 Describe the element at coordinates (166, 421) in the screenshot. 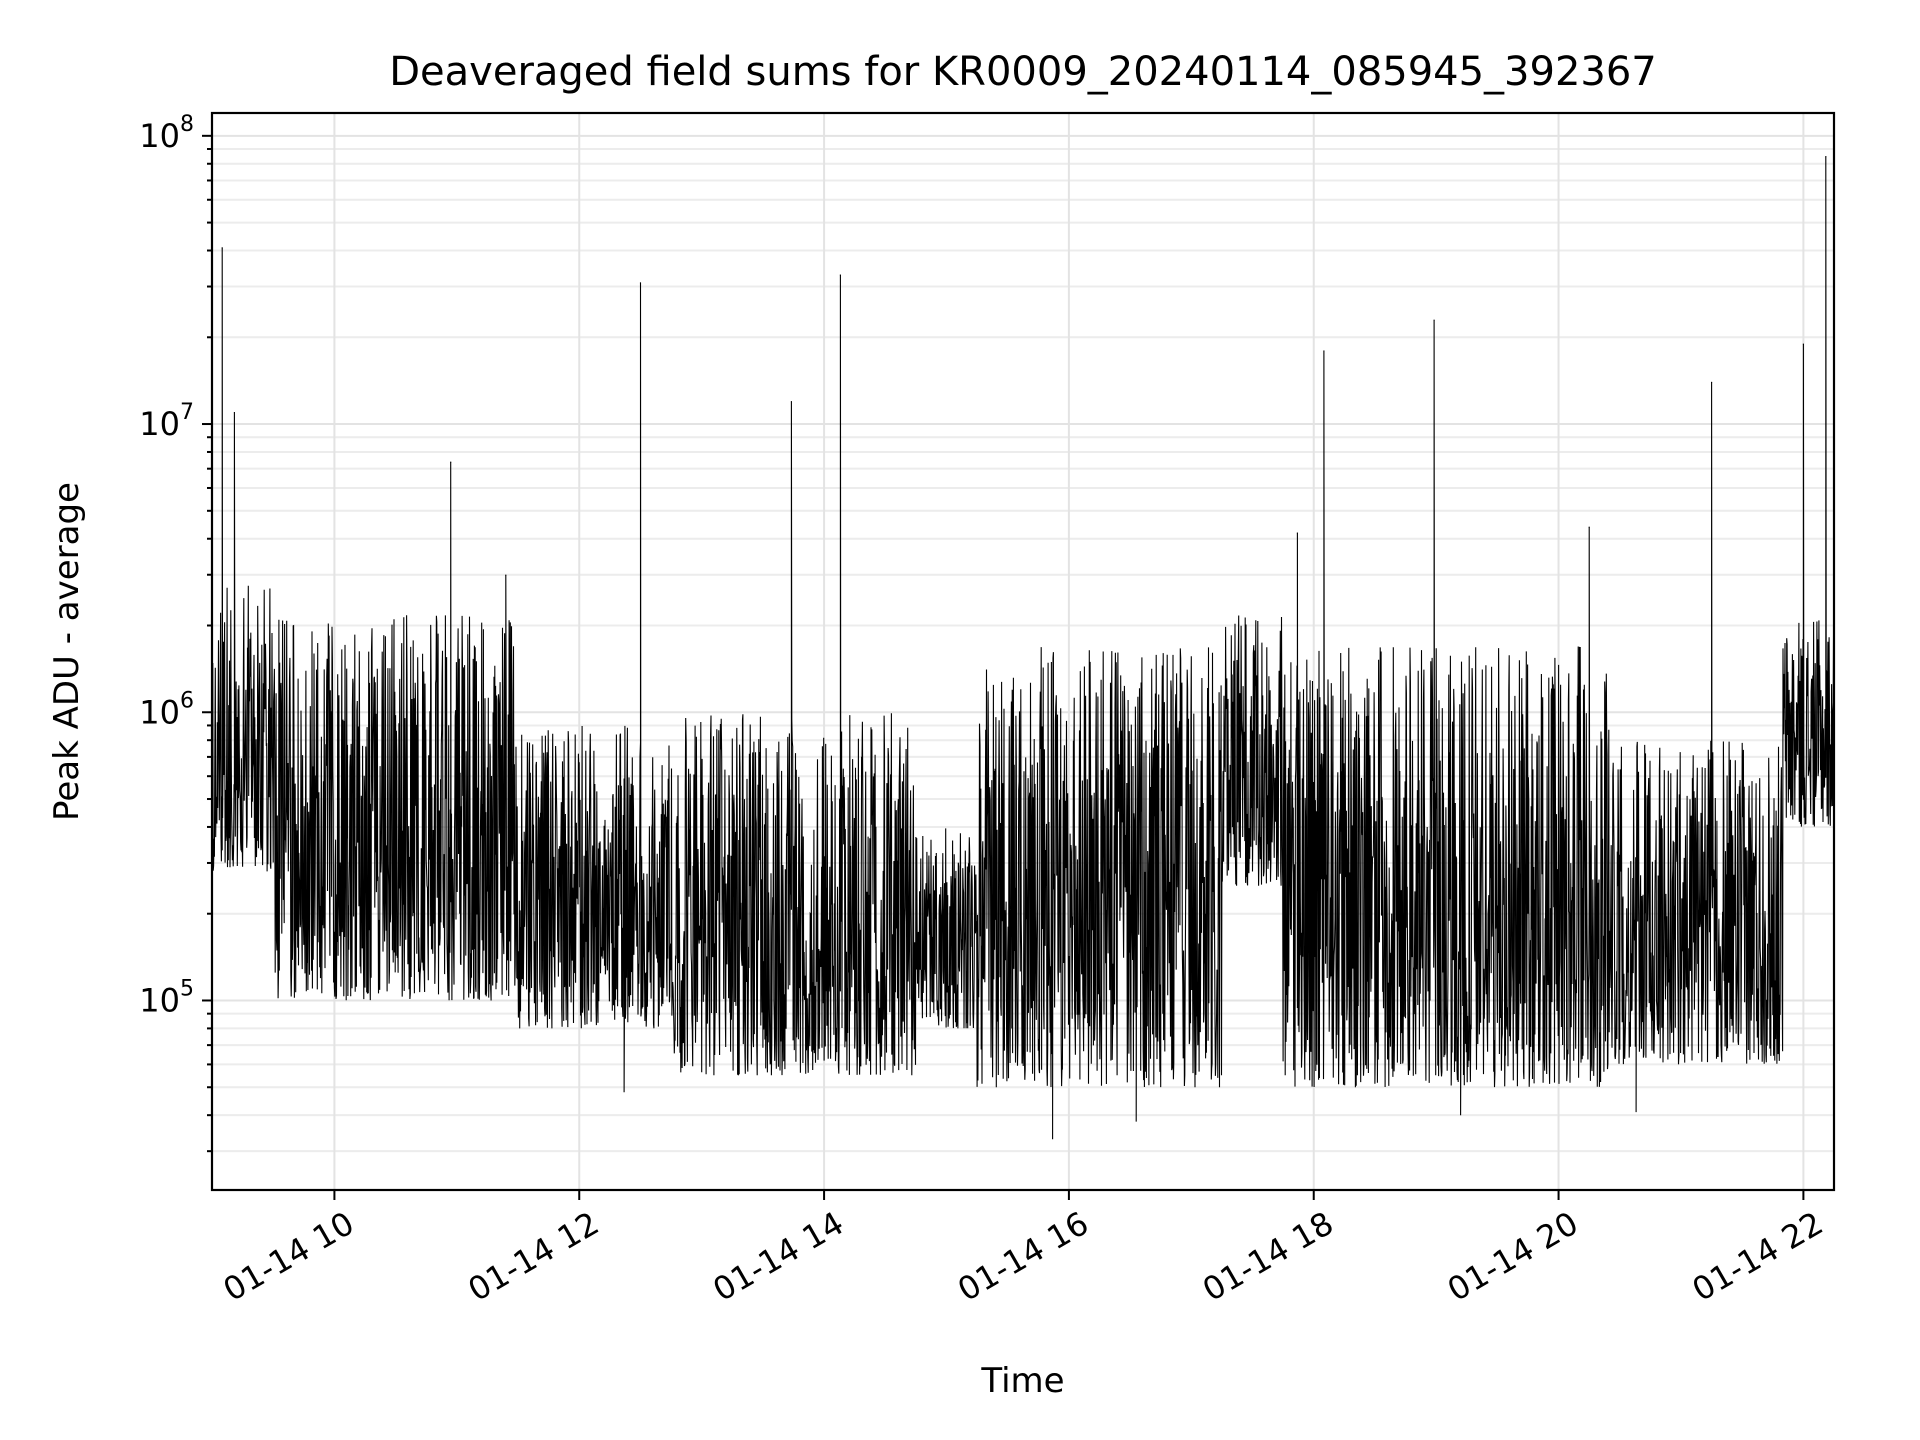

I see `y-tick-label: 10⁷` at that location.